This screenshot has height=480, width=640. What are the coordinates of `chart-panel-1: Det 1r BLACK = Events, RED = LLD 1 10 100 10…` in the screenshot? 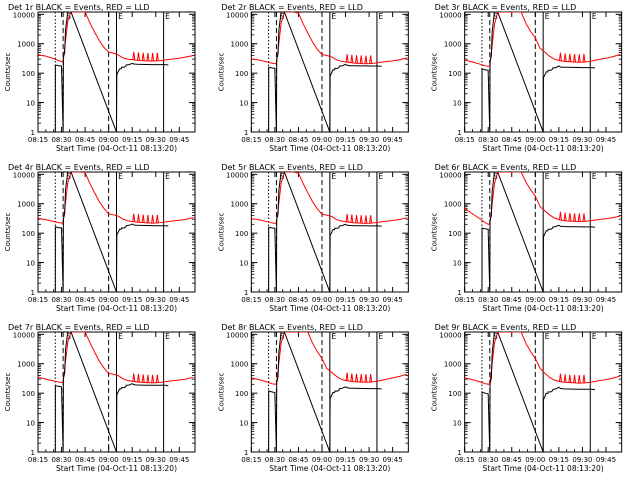 It's located at (100, 78).